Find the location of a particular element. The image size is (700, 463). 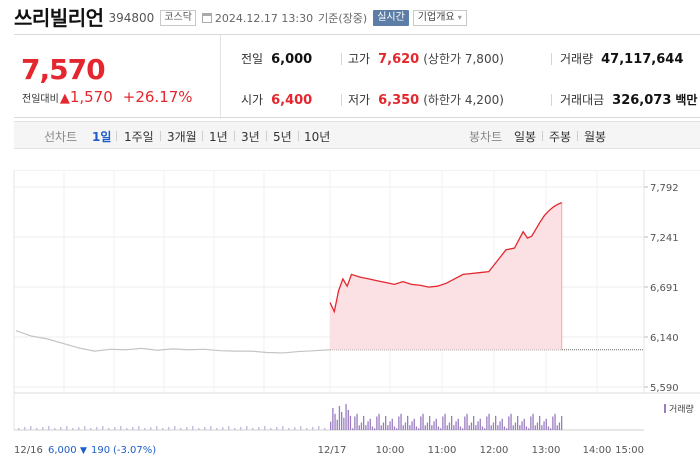

tab-1d: 1일 is located at coordinates (102, 137).